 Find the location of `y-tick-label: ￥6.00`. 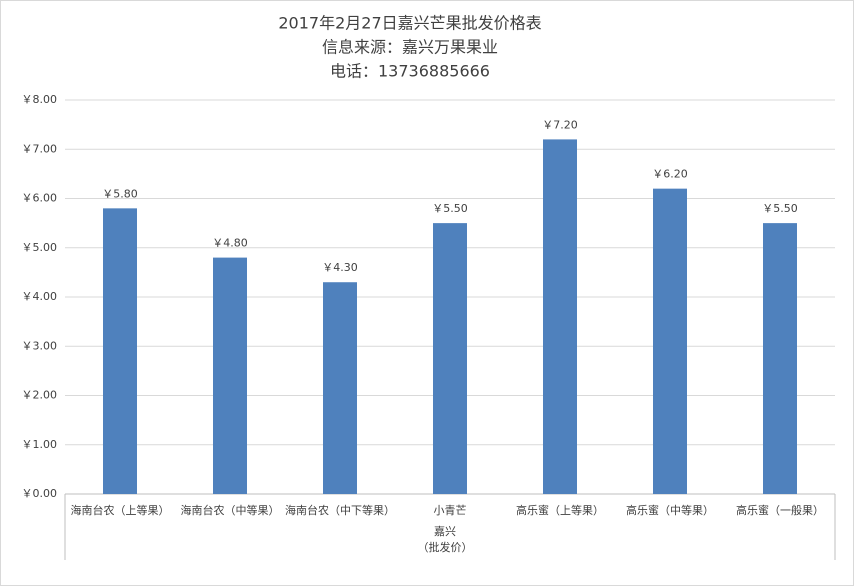

y-tick-label: ￥6.00 is located at coordinates (40, 198).